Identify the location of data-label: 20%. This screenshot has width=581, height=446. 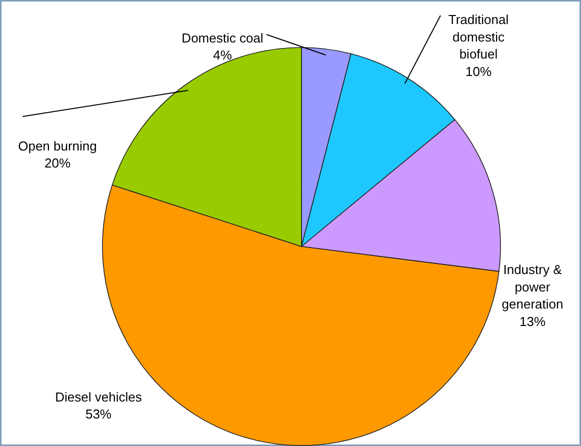
(57, 163).